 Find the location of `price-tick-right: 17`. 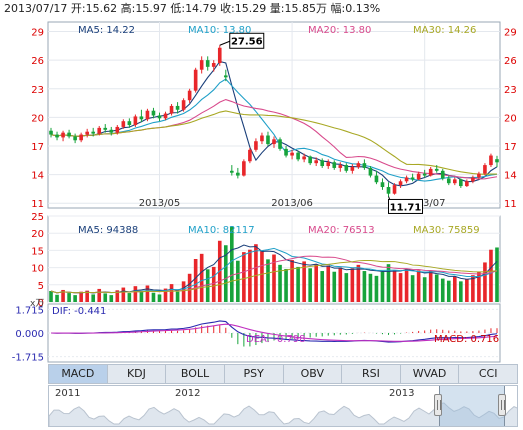

price-tick-right: 17 is located at coordinates (510, 147).